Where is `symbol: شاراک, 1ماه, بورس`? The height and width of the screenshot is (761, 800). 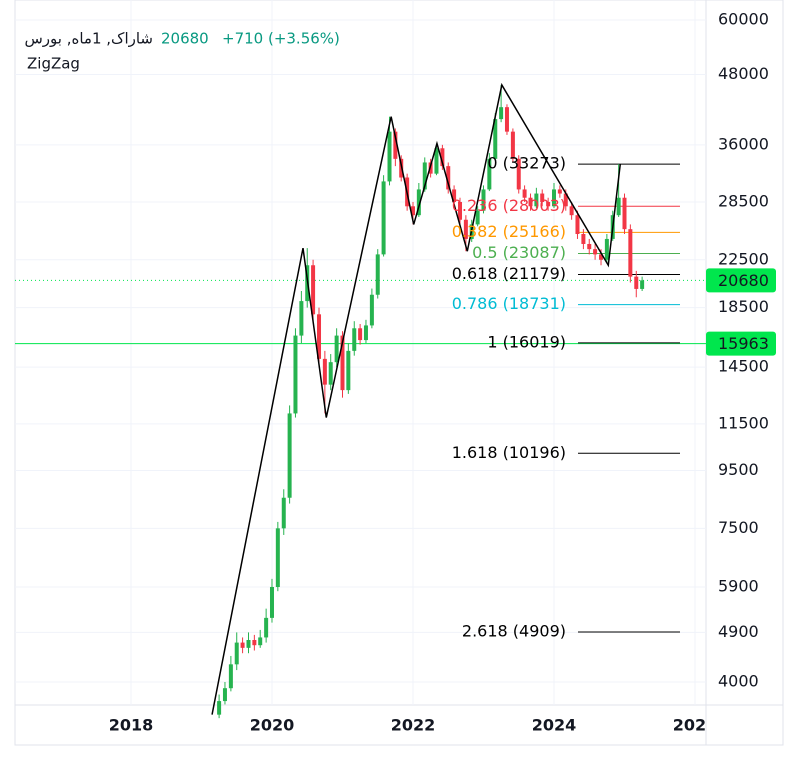 symbol: شاراک, 1ماه, بورس is located at coordinates (88, 39).